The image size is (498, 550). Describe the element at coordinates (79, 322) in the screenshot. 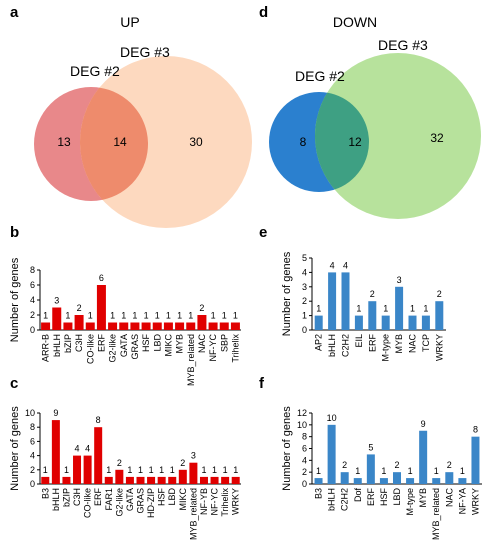

I see `bar-C3H` at that location.